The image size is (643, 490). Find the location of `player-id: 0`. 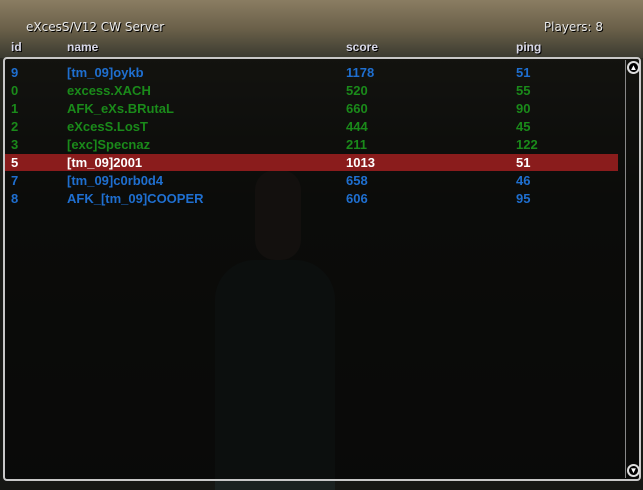

player-id: 0 is located at coordinates (15, 90).